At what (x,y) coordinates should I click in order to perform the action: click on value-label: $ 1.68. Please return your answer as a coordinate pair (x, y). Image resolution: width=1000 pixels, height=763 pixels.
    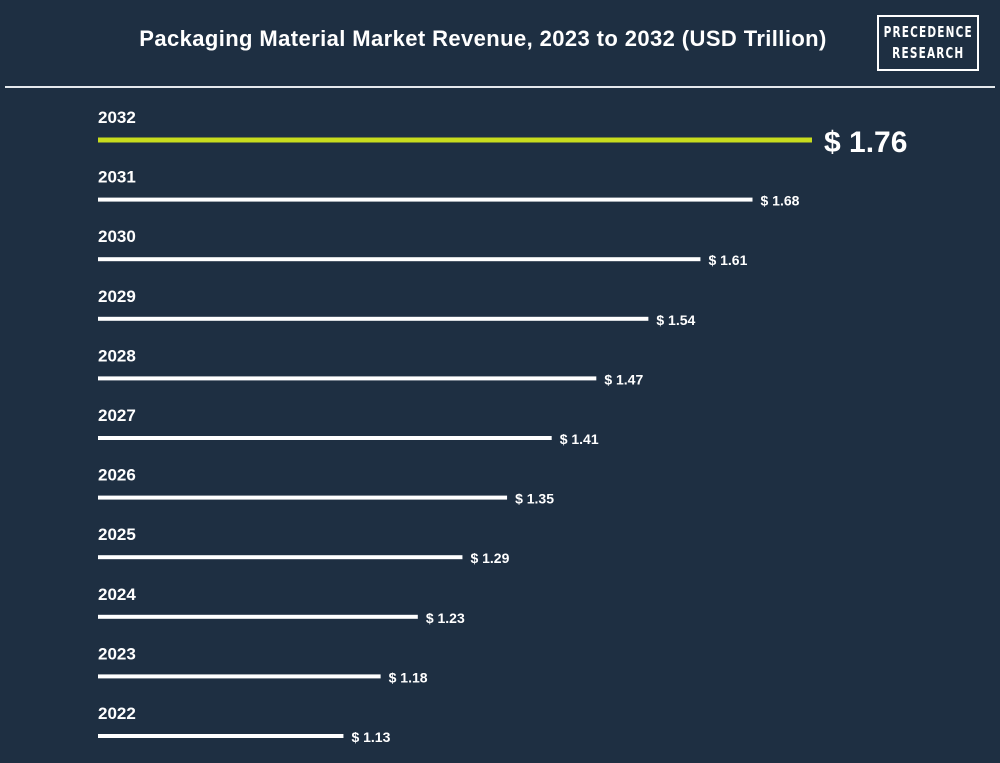
    Looking at the image, I should click on (780, 201).